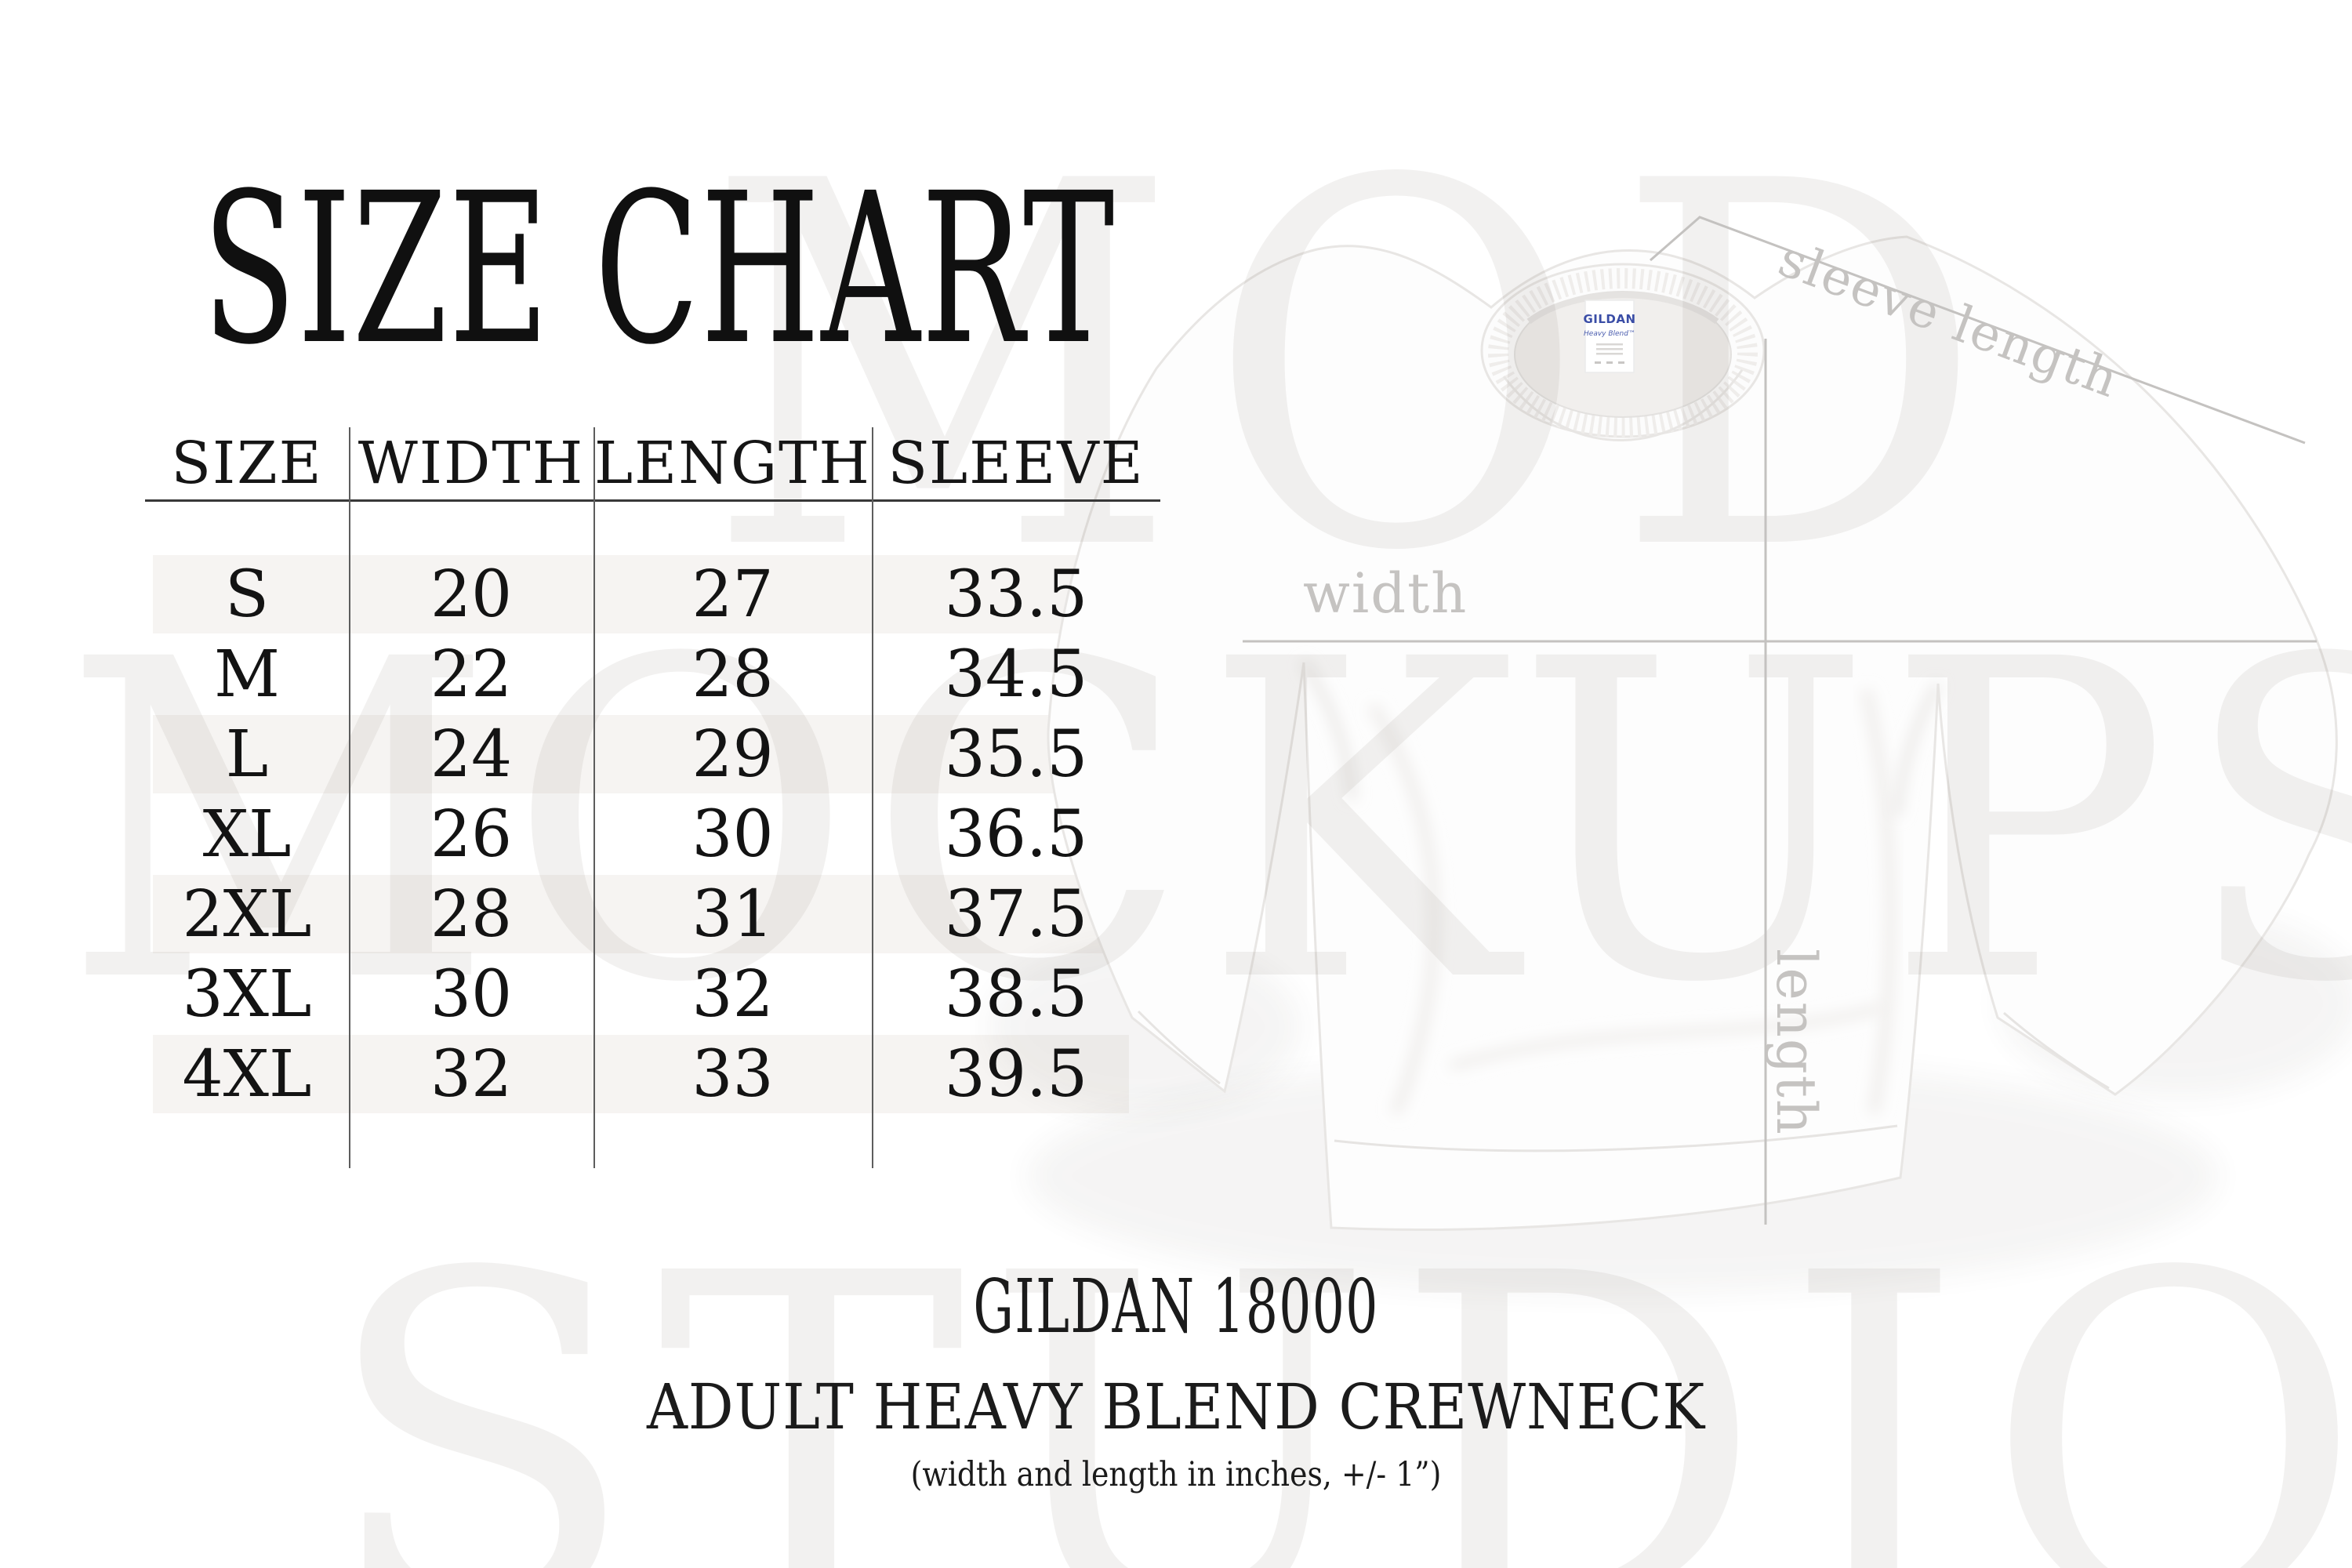  I want to click on collar-inner-shadow, so click(1623, 308).